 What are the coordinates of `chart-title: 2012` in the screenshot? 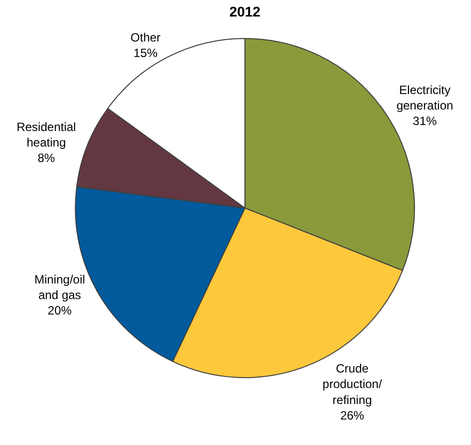 It's located at (245, 11).